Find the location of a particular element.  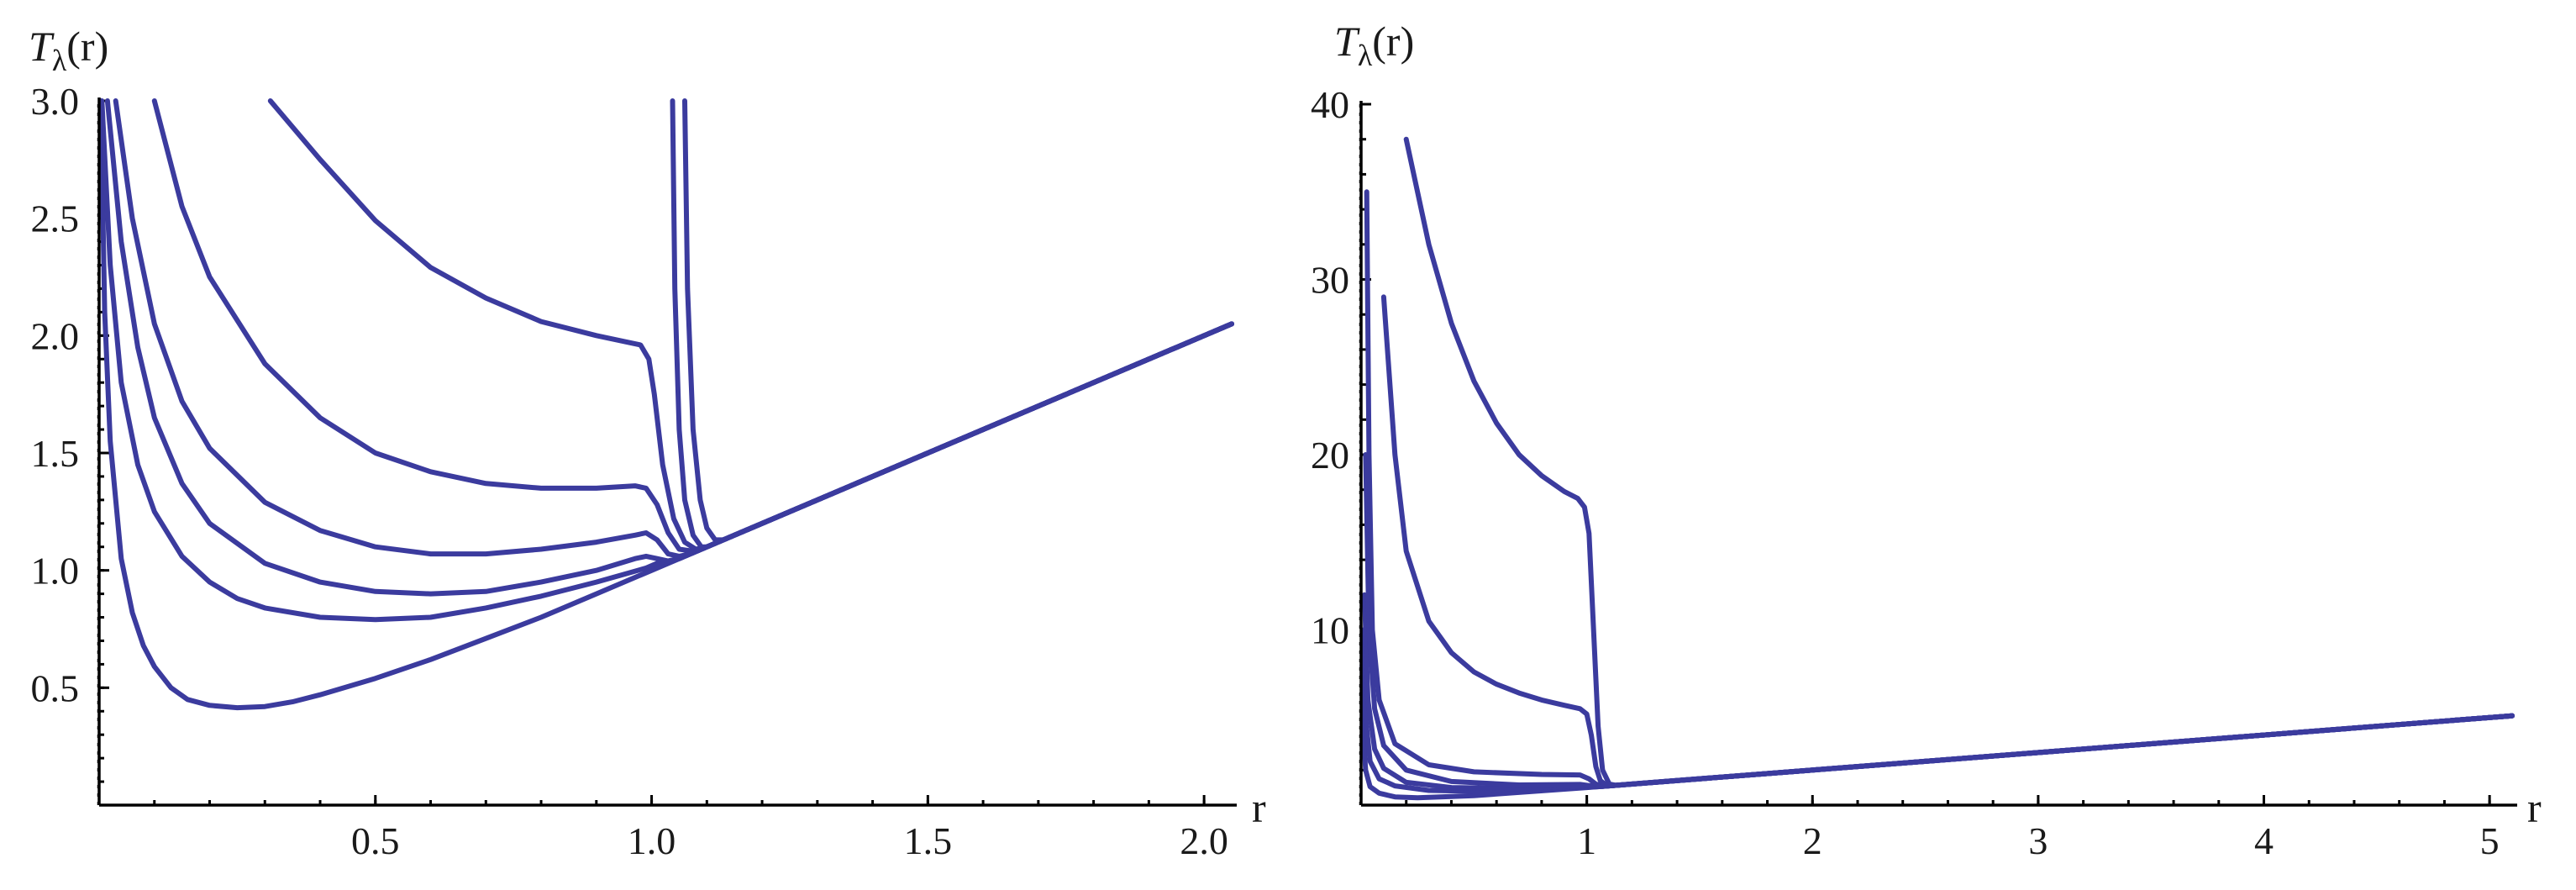

right-x-tick-label: 4 is located at coordinates (2264, 841).